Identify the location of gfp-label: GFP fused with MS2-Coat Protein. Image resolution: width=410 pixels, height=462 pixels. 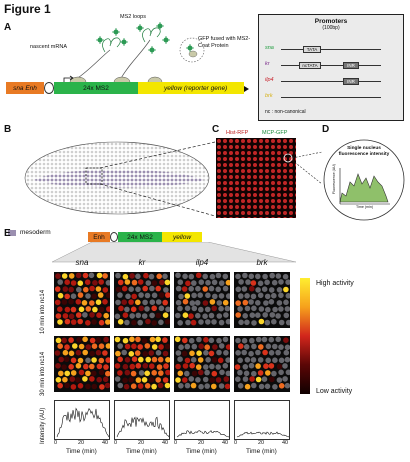
(224, 42).